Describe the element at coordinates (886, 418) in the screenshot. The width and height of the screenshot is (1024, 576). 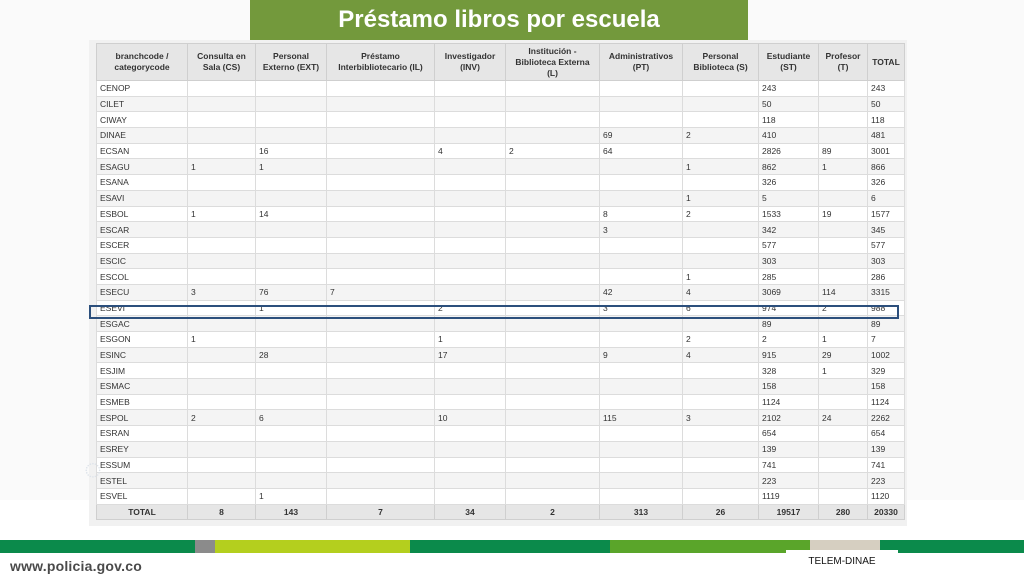
I see `table-cell: 2262` at that location.